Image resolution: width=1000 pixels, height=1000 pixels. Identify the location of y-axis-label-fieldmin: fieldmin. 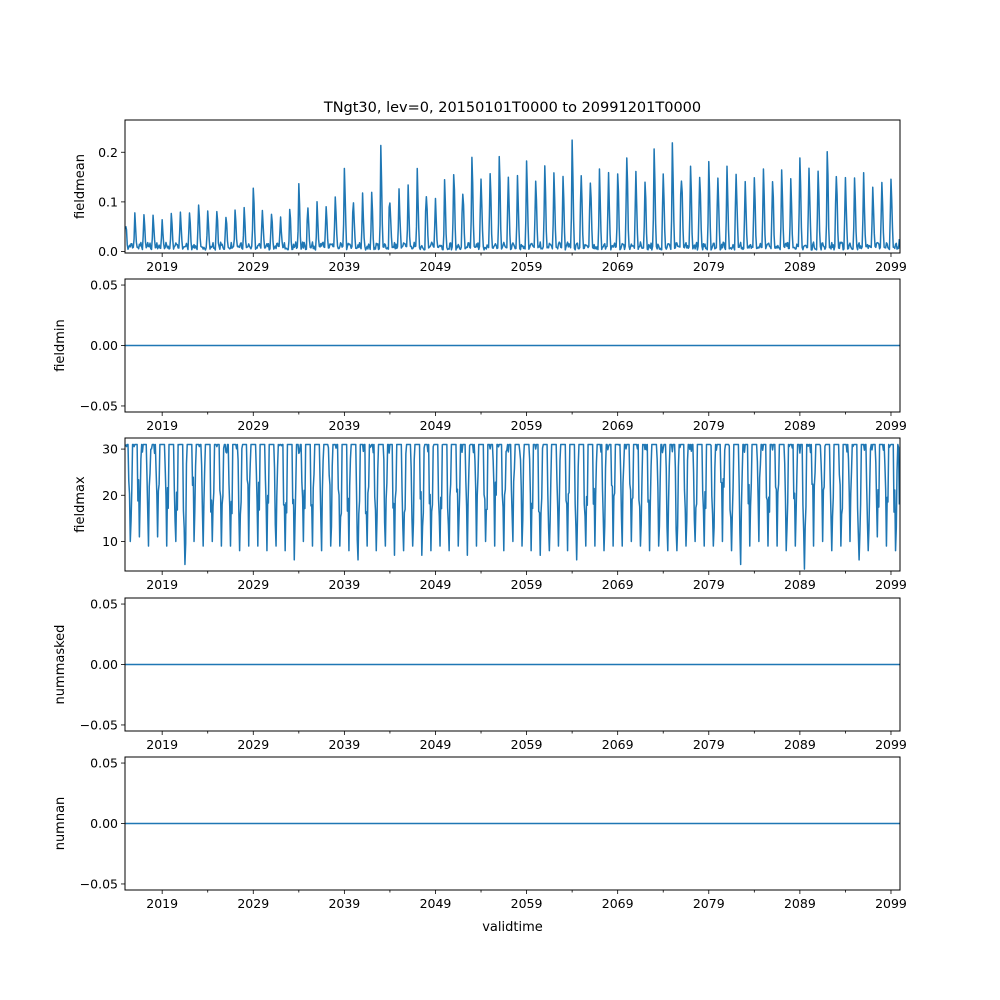
(60, 345).